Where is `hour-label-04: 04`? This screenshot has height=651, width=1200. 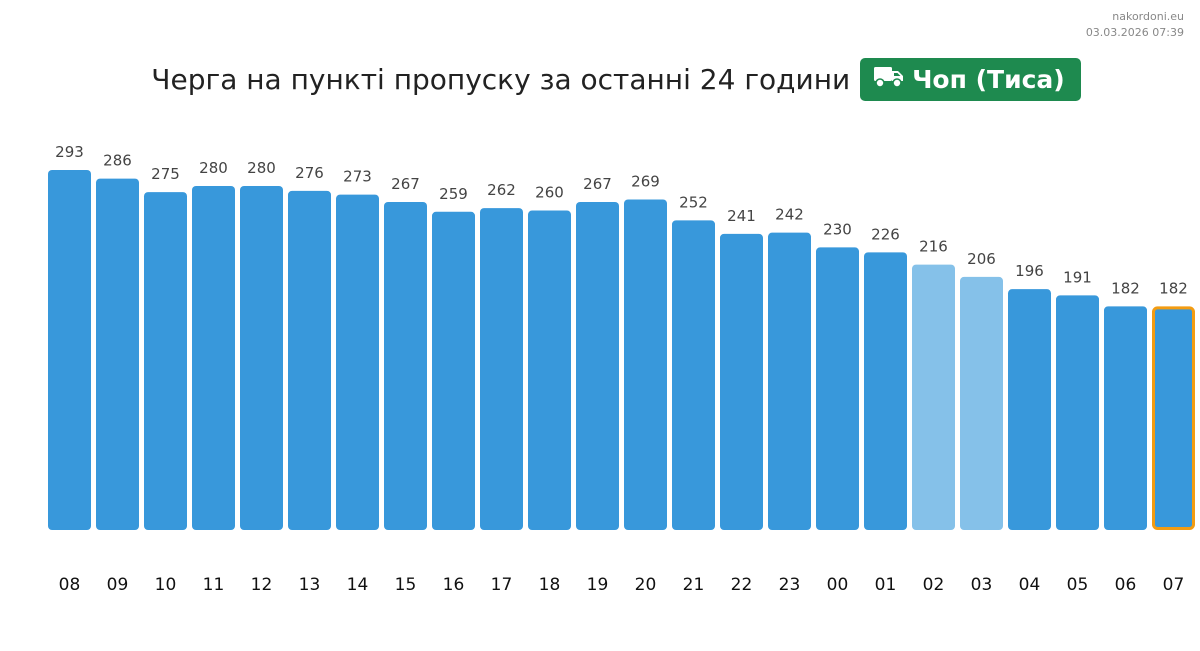
hour-label-04: 04 is located at coordinates (1030, 585).